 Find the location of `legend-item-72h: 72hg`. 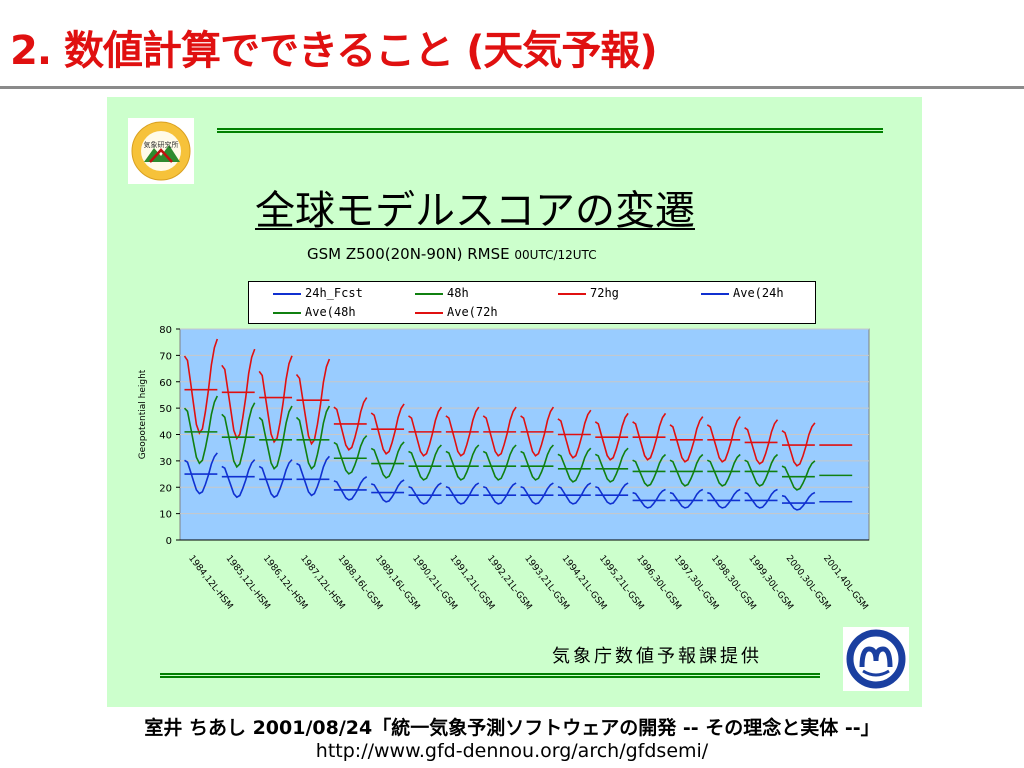

legend-item-72h: 72hg is located at coordinates (588, 294).